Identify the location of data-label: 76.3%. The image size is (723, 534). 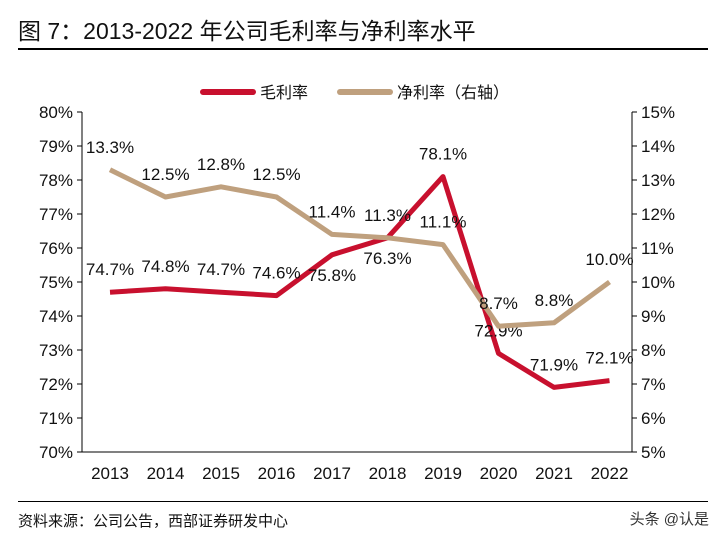
(387, 258).